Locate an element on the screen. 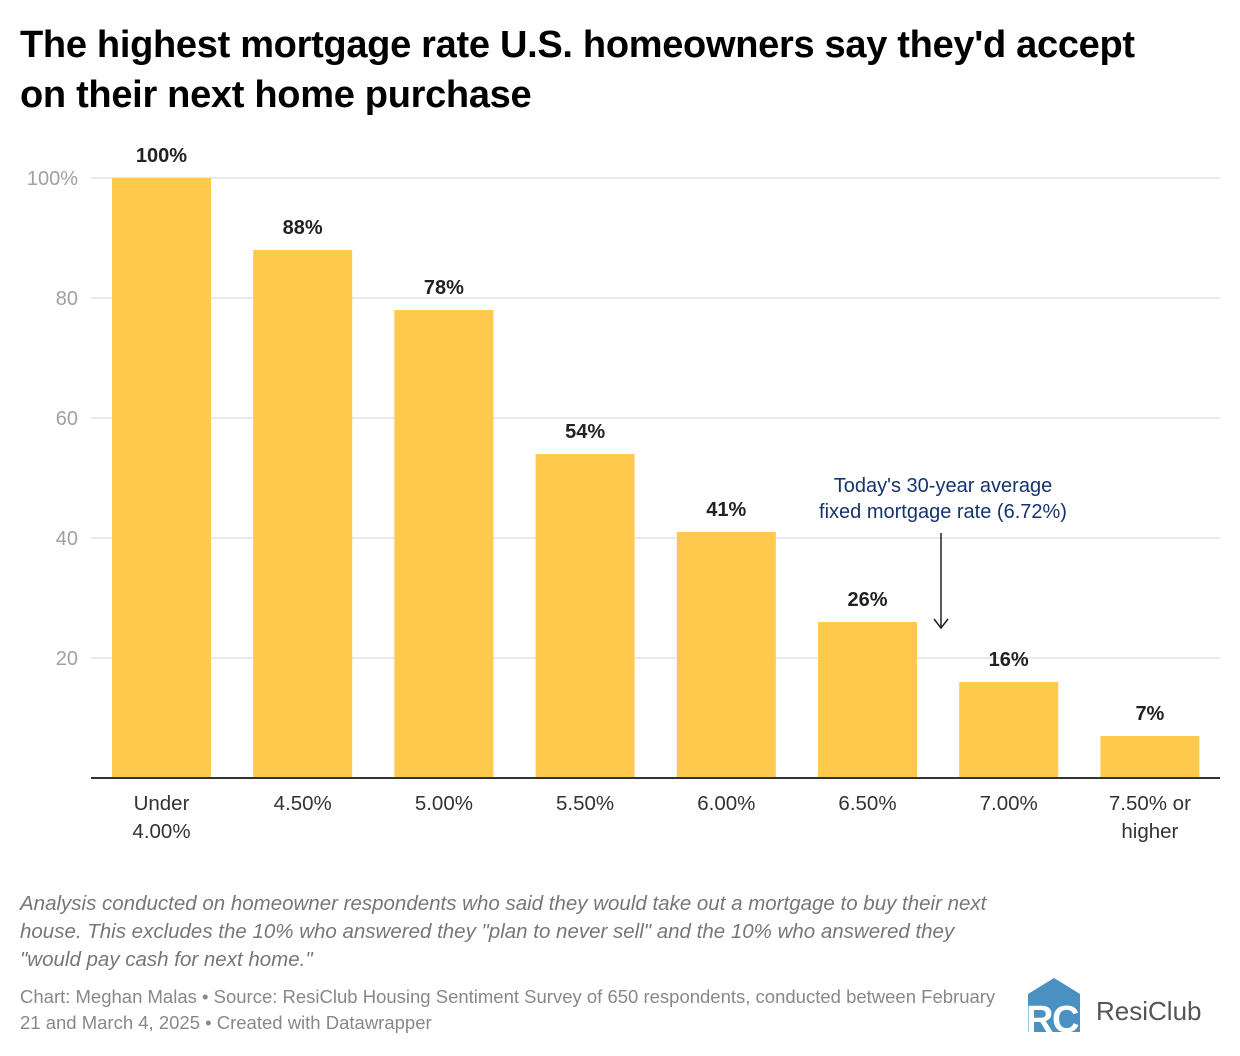 The image size is (1240, 1056). annotation-text: Today's 30-year average is located at coordinates (943, 486).